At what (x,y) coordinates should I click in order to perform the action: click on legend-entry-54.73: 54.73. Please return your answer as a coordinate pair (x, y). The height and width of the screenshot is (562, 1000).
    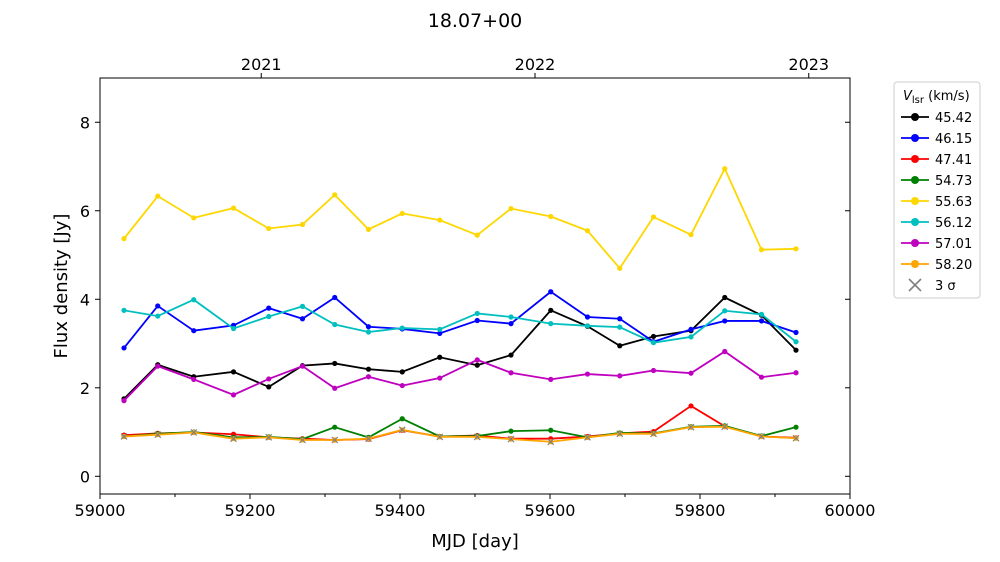
    Looking at the image, I should click on (936, 181).